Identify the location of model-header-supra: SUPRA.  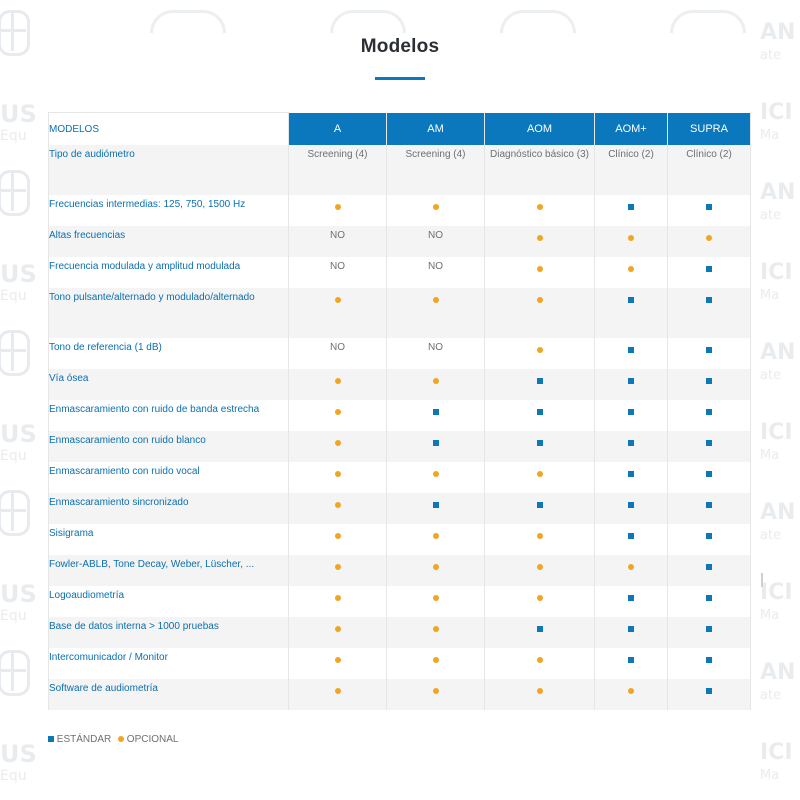
(709, 128).